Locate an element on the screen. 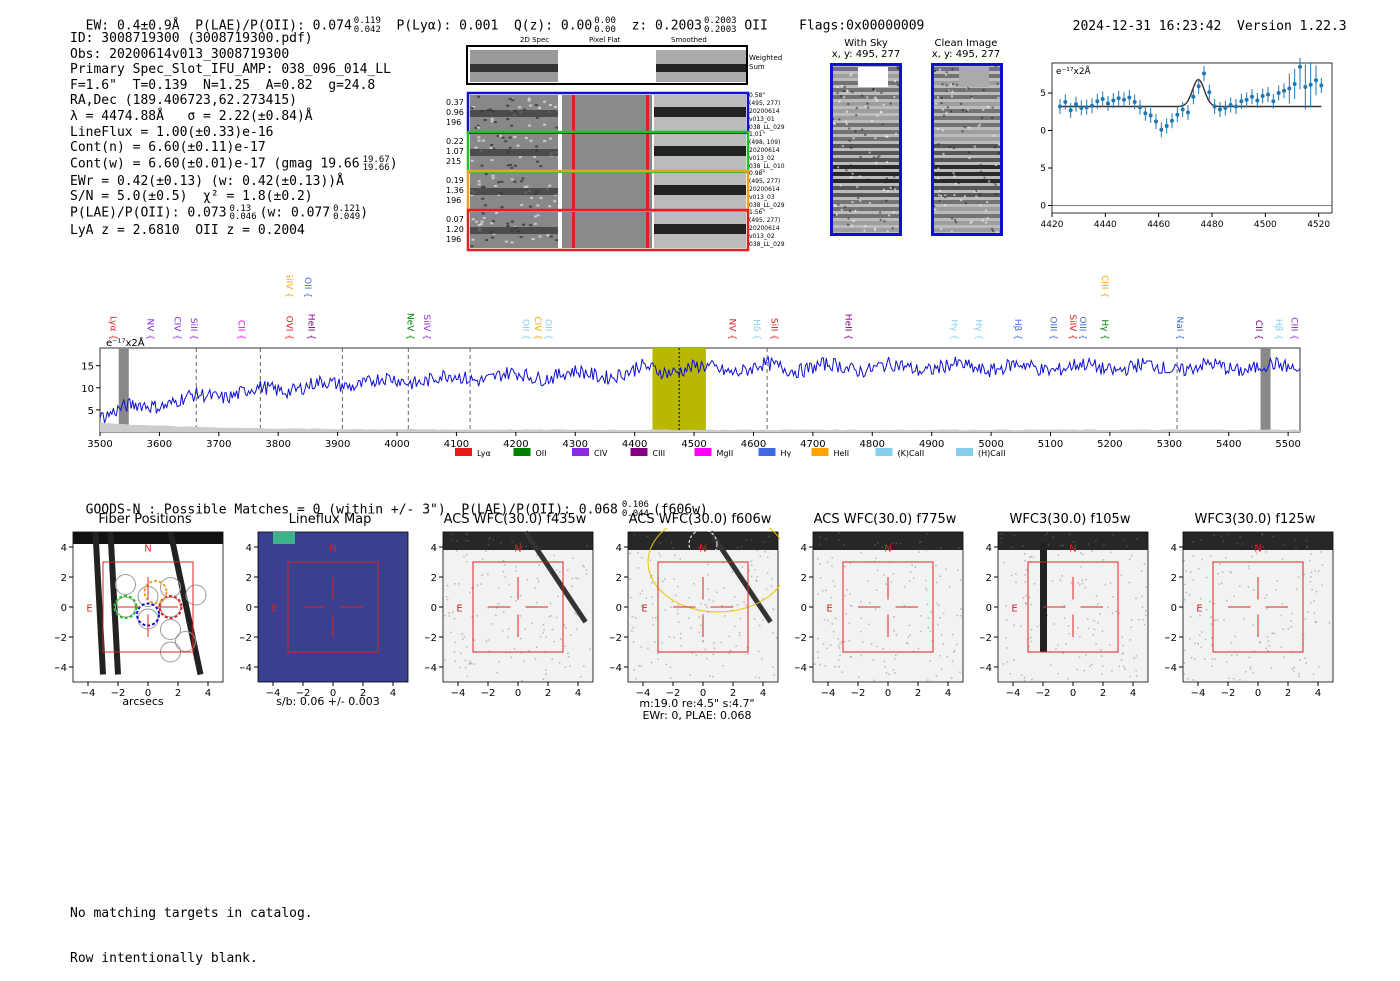 The height and width of the screenshot is (981, 1400). fiber-streak is located at coordinates (185, 603).